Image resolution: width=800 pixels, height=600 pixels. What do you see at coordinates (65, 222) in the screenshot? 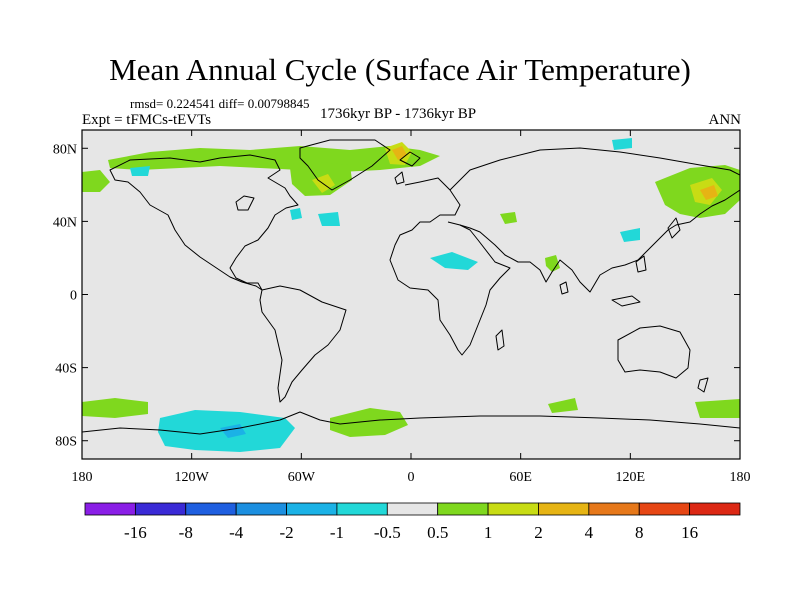
I see `y-tick-label: 40N` at bounding box center [65, 222].